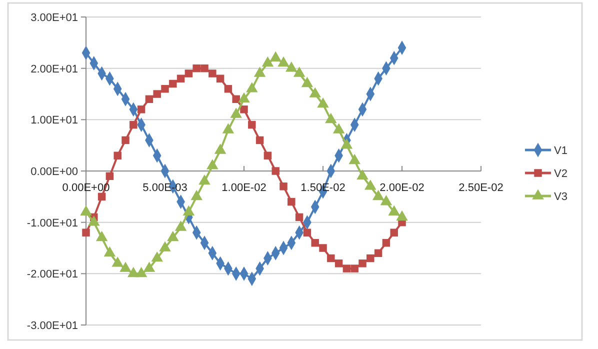 Image resolution: width=598 pixels, height=349 pixels. Describe the element at coordinates (402, 188) in the screenshot. I see `x-tick-label: 2.00E-02` at that location.